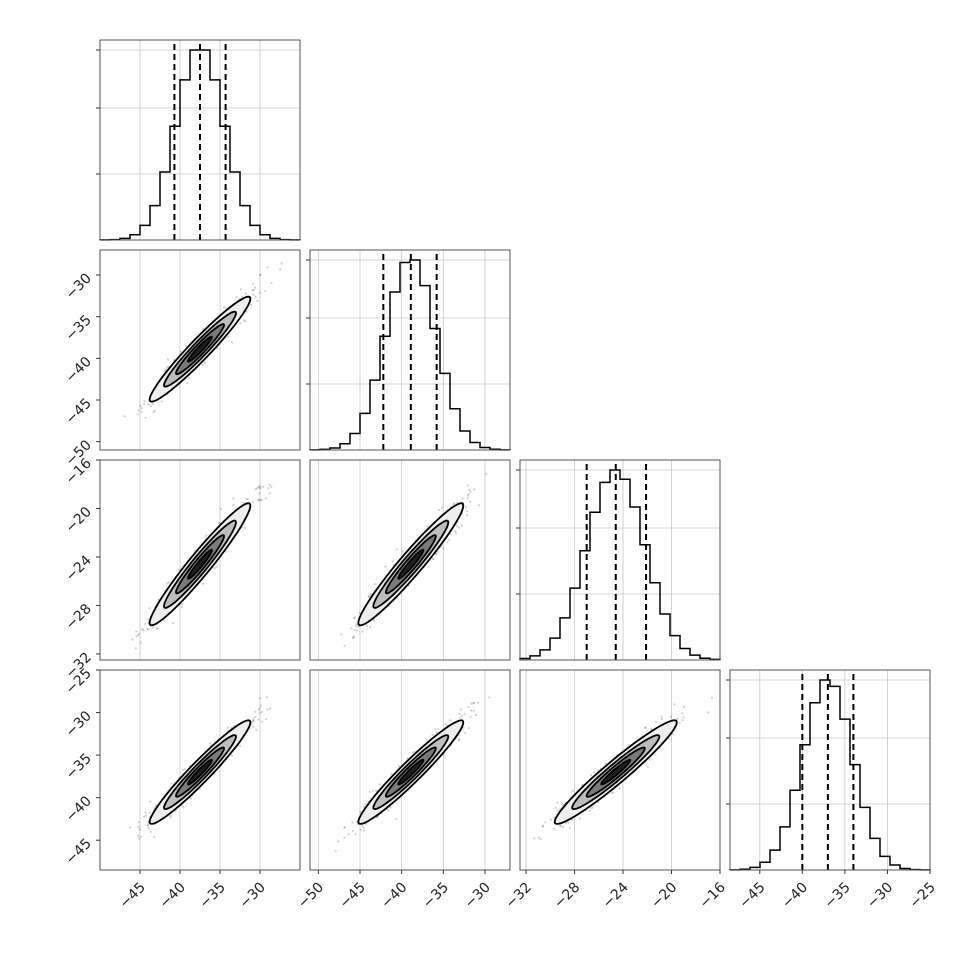 This screenshot has height=970, width=970. I want to click on x-tick-label: −45, so click(752, 896).